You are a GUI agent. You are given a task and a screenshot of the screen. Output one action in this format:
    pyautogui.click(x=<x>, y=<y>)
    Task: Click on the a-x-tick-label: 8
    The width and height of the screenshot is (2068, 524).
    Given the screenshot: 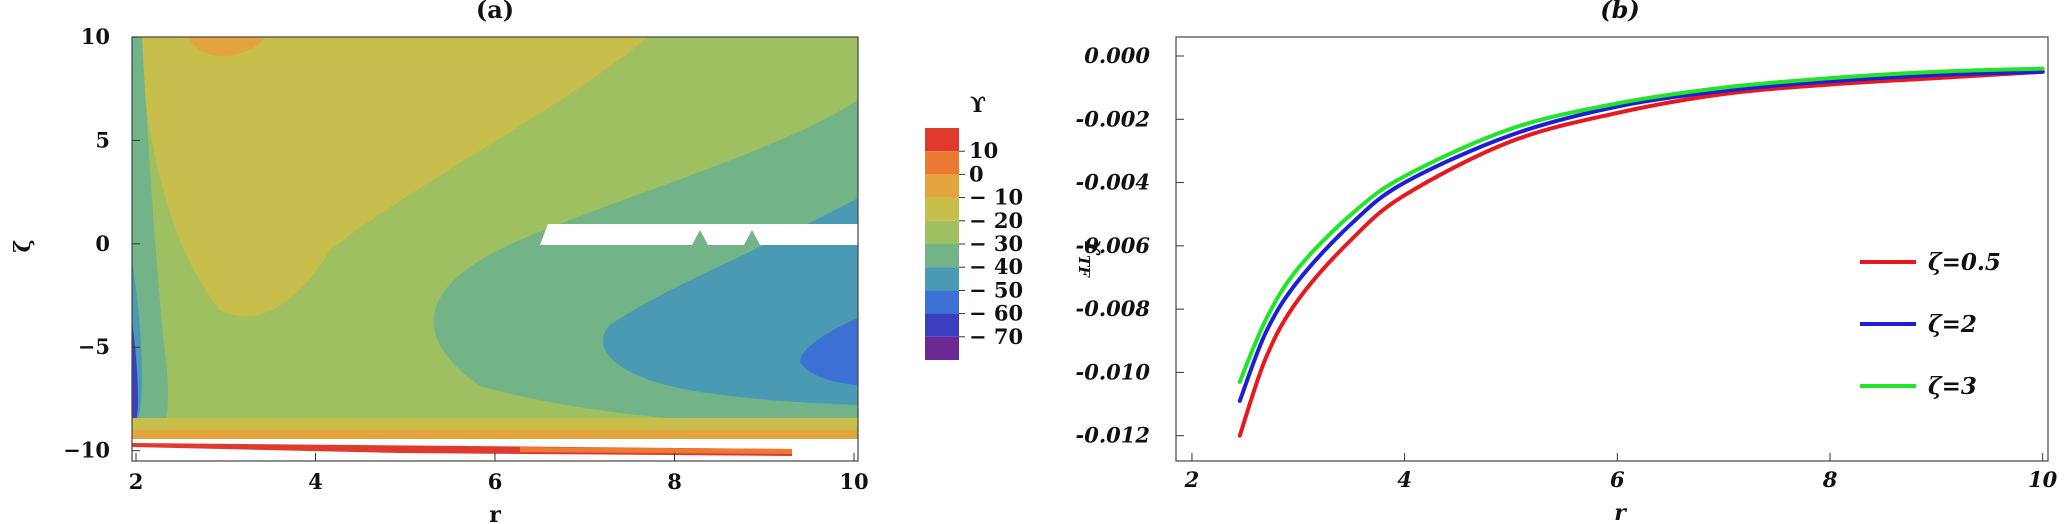 What is the action you would take?
    pyautogui.click(x=674, y=481)
    